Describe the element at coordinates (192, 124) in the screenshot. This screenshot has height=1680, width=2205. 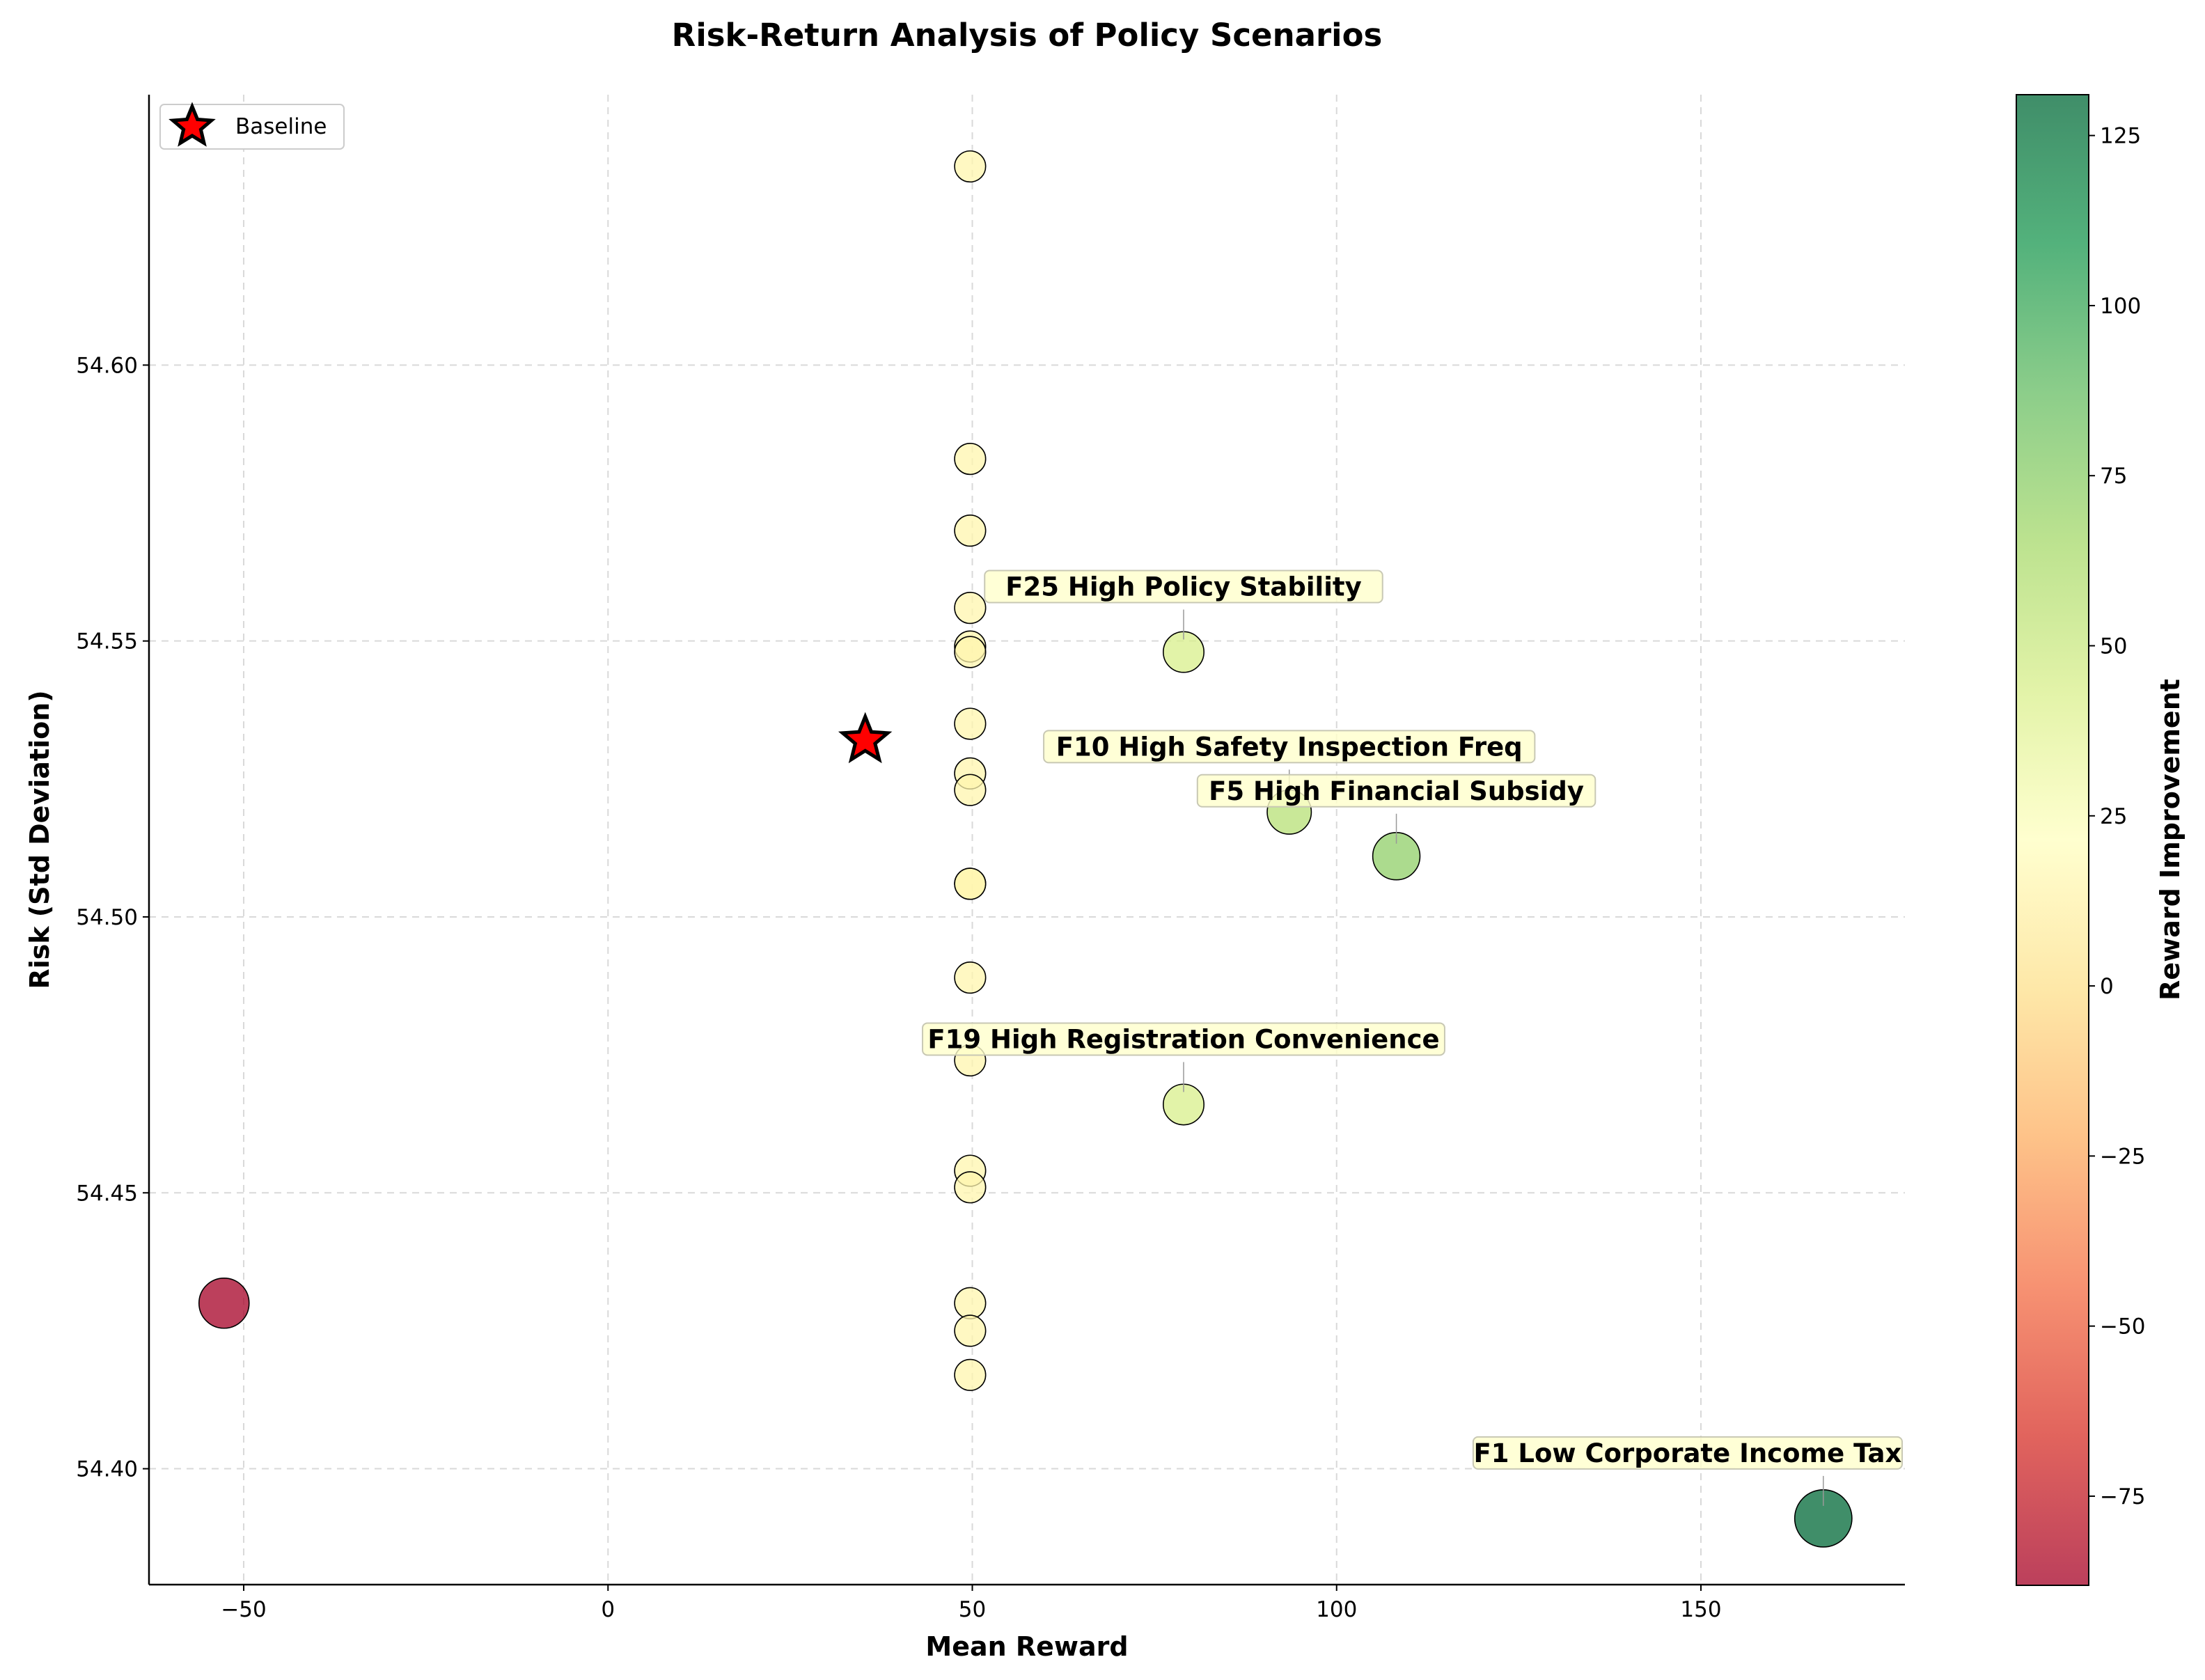
I see `legend-baseline-star-icon` at that location.